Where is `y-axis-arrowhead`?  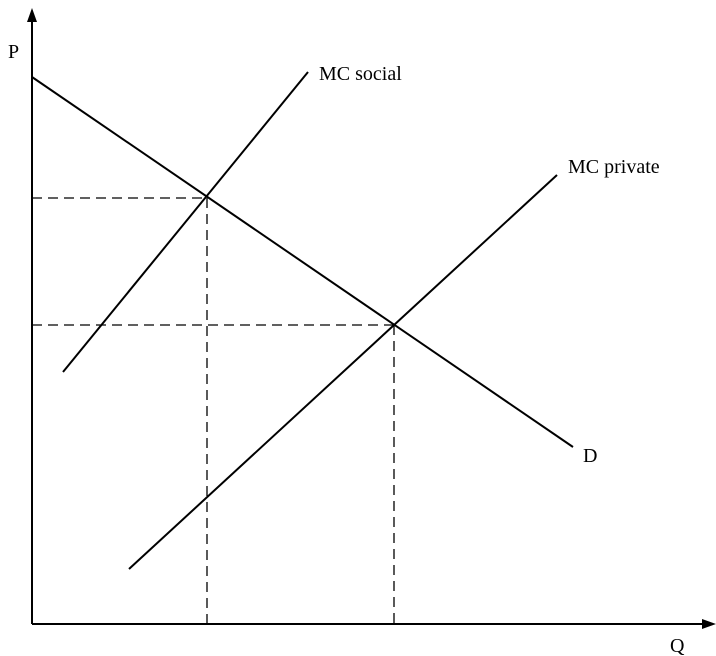
y-axis-arrowhead is located at coordinates (32, 15).